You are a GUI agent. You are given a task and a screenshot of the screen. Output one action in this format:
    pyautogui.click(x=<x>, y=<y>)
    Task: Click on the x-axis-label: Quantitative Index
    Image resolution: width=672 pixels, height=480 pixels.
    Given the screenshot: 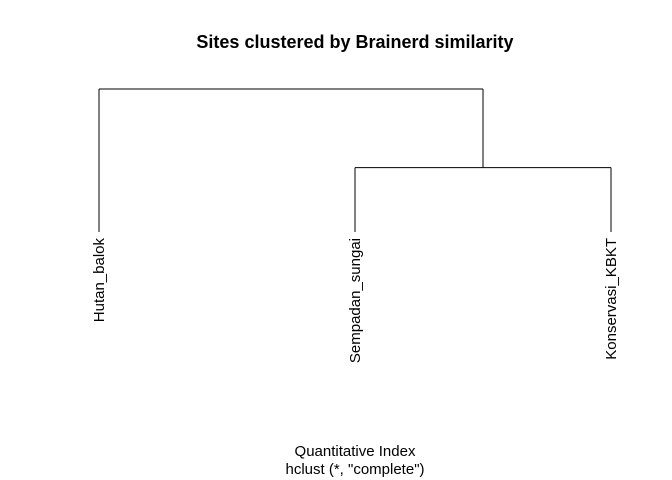 What is the action you would take?
    pyautogui.click(x=355, y=451)
    